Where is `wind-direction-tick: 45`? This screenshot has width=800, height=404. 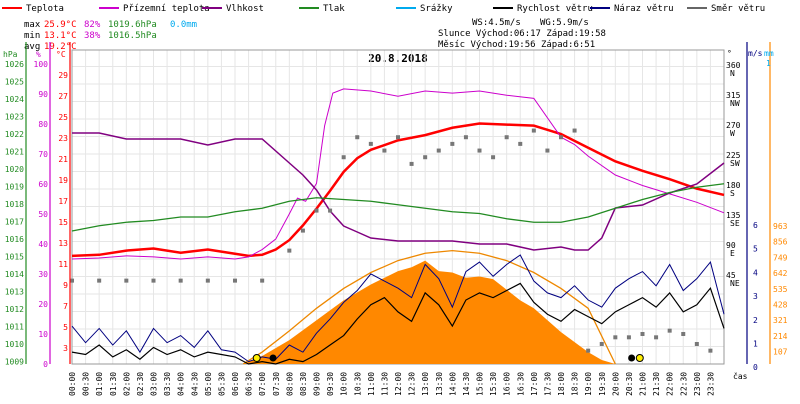 wind-direction-tick: 45 is located at coordinates (731, 275).